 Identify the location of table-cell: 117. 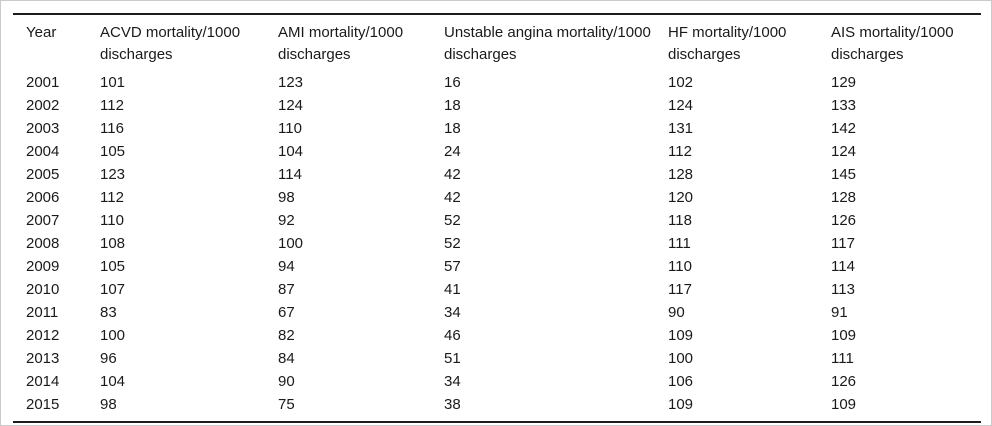
(680, 289).